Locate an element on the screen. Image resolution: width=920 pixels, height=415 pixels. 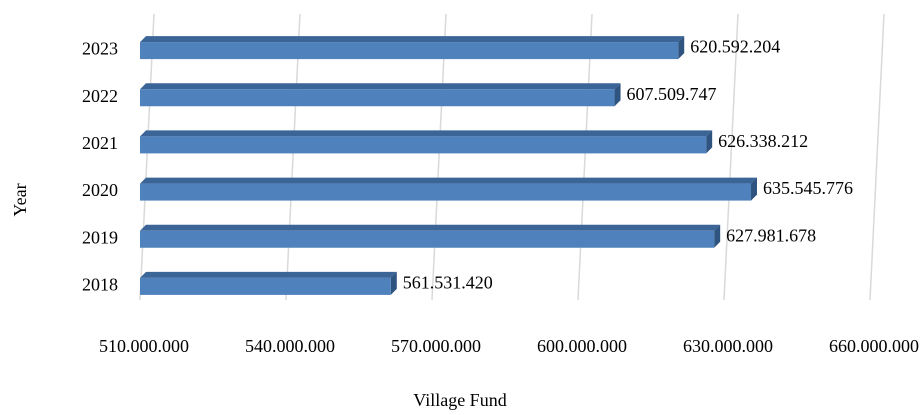
y-tick-label: 2021 is located at coordinates (100, 143).